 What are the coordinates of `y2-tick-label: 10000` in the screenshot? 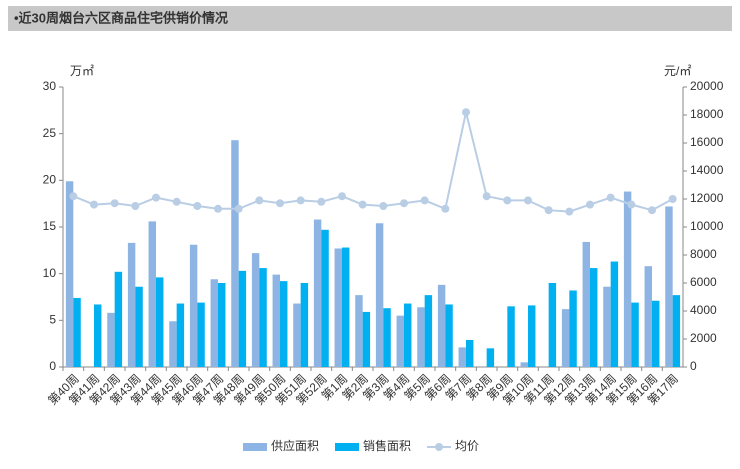 It's located at (707, 226).